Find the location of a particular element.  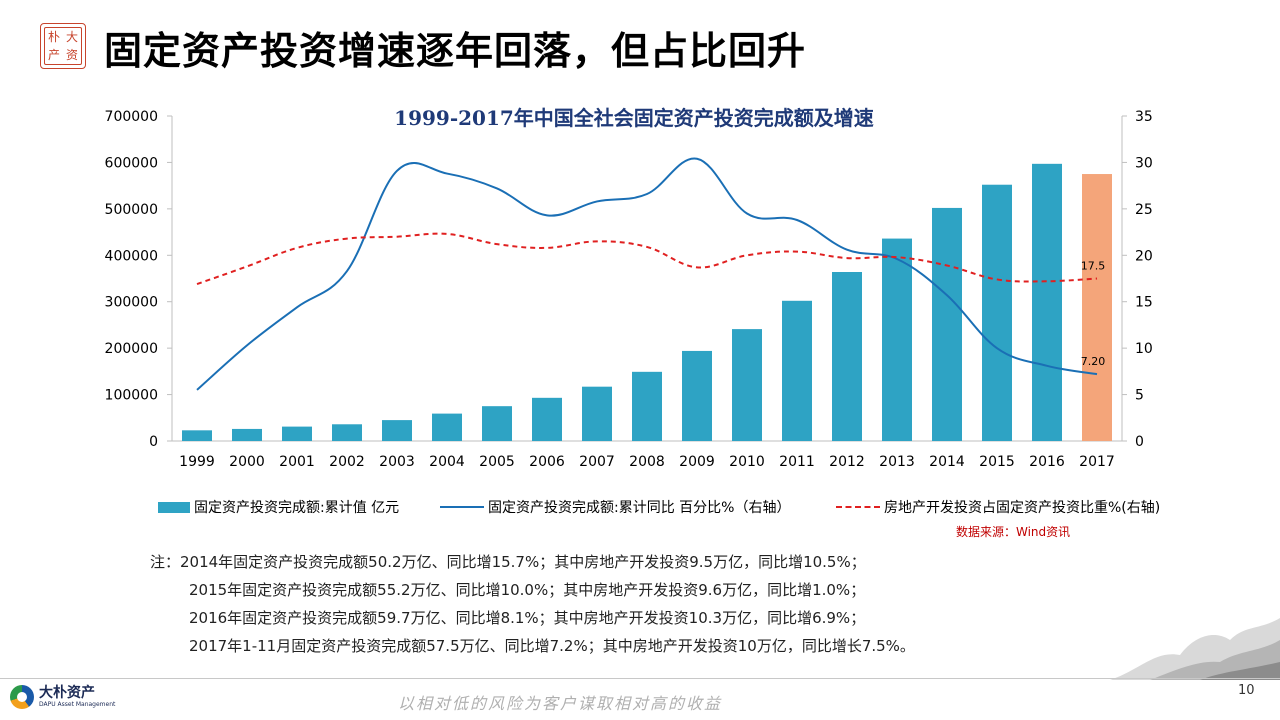

x-tick-label: 2008 is located at coordinates (647, 462).